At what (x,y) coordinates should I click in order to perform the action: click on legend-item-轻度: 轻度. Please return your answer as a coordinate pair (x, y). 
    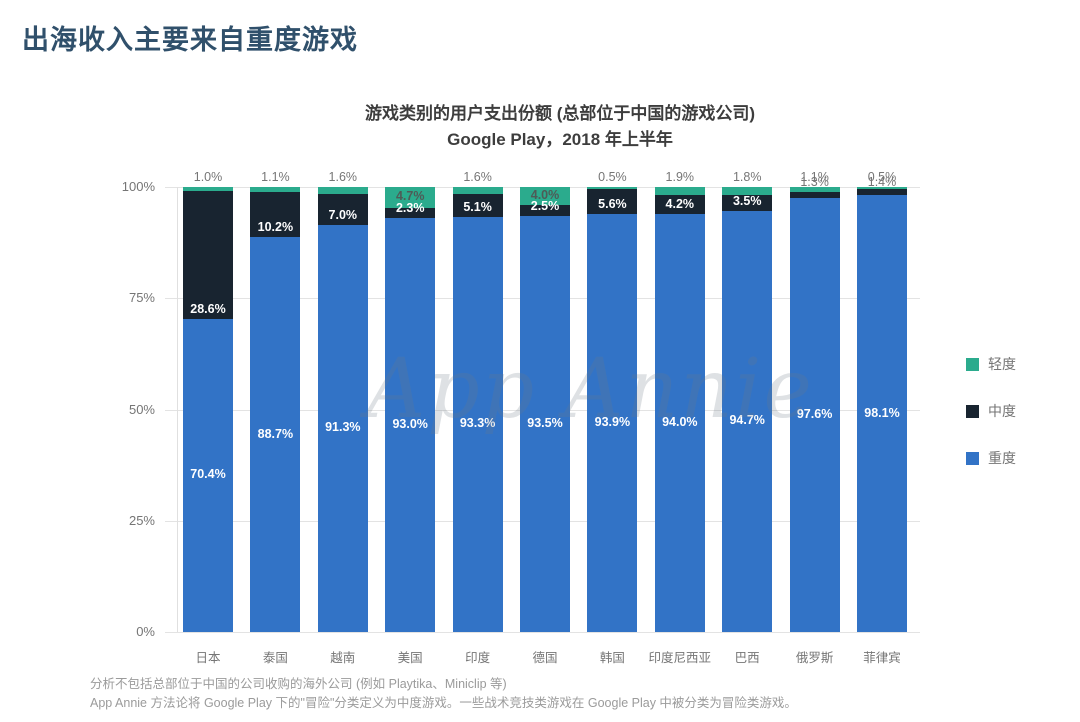
    Looking at the image, I should click on (991, 364).